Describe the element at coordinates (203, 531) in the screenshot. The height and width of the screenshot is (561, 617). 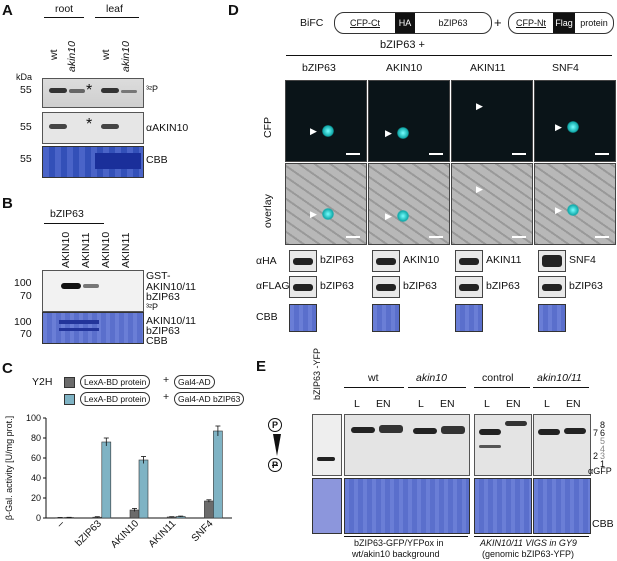
I see `x-tick-label: SNF4` at that location.